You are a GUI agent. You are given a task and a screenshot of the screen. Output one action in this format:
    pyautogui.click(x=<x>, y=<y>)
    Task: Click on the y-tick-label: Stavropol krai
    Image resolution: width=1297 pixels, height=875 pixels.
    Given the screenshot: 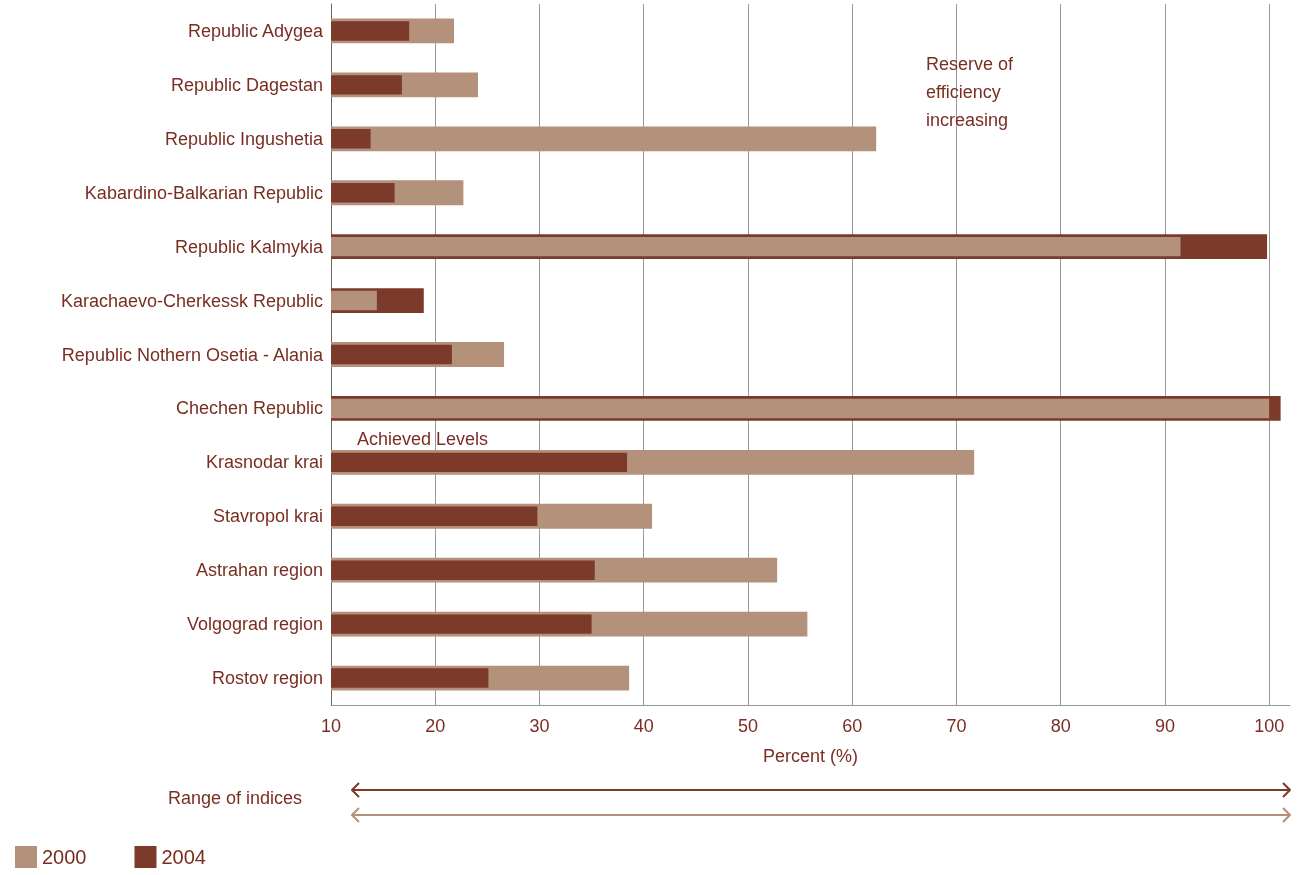 What is the action you would take?
    pyautogui.click(x=267, y=516)
    